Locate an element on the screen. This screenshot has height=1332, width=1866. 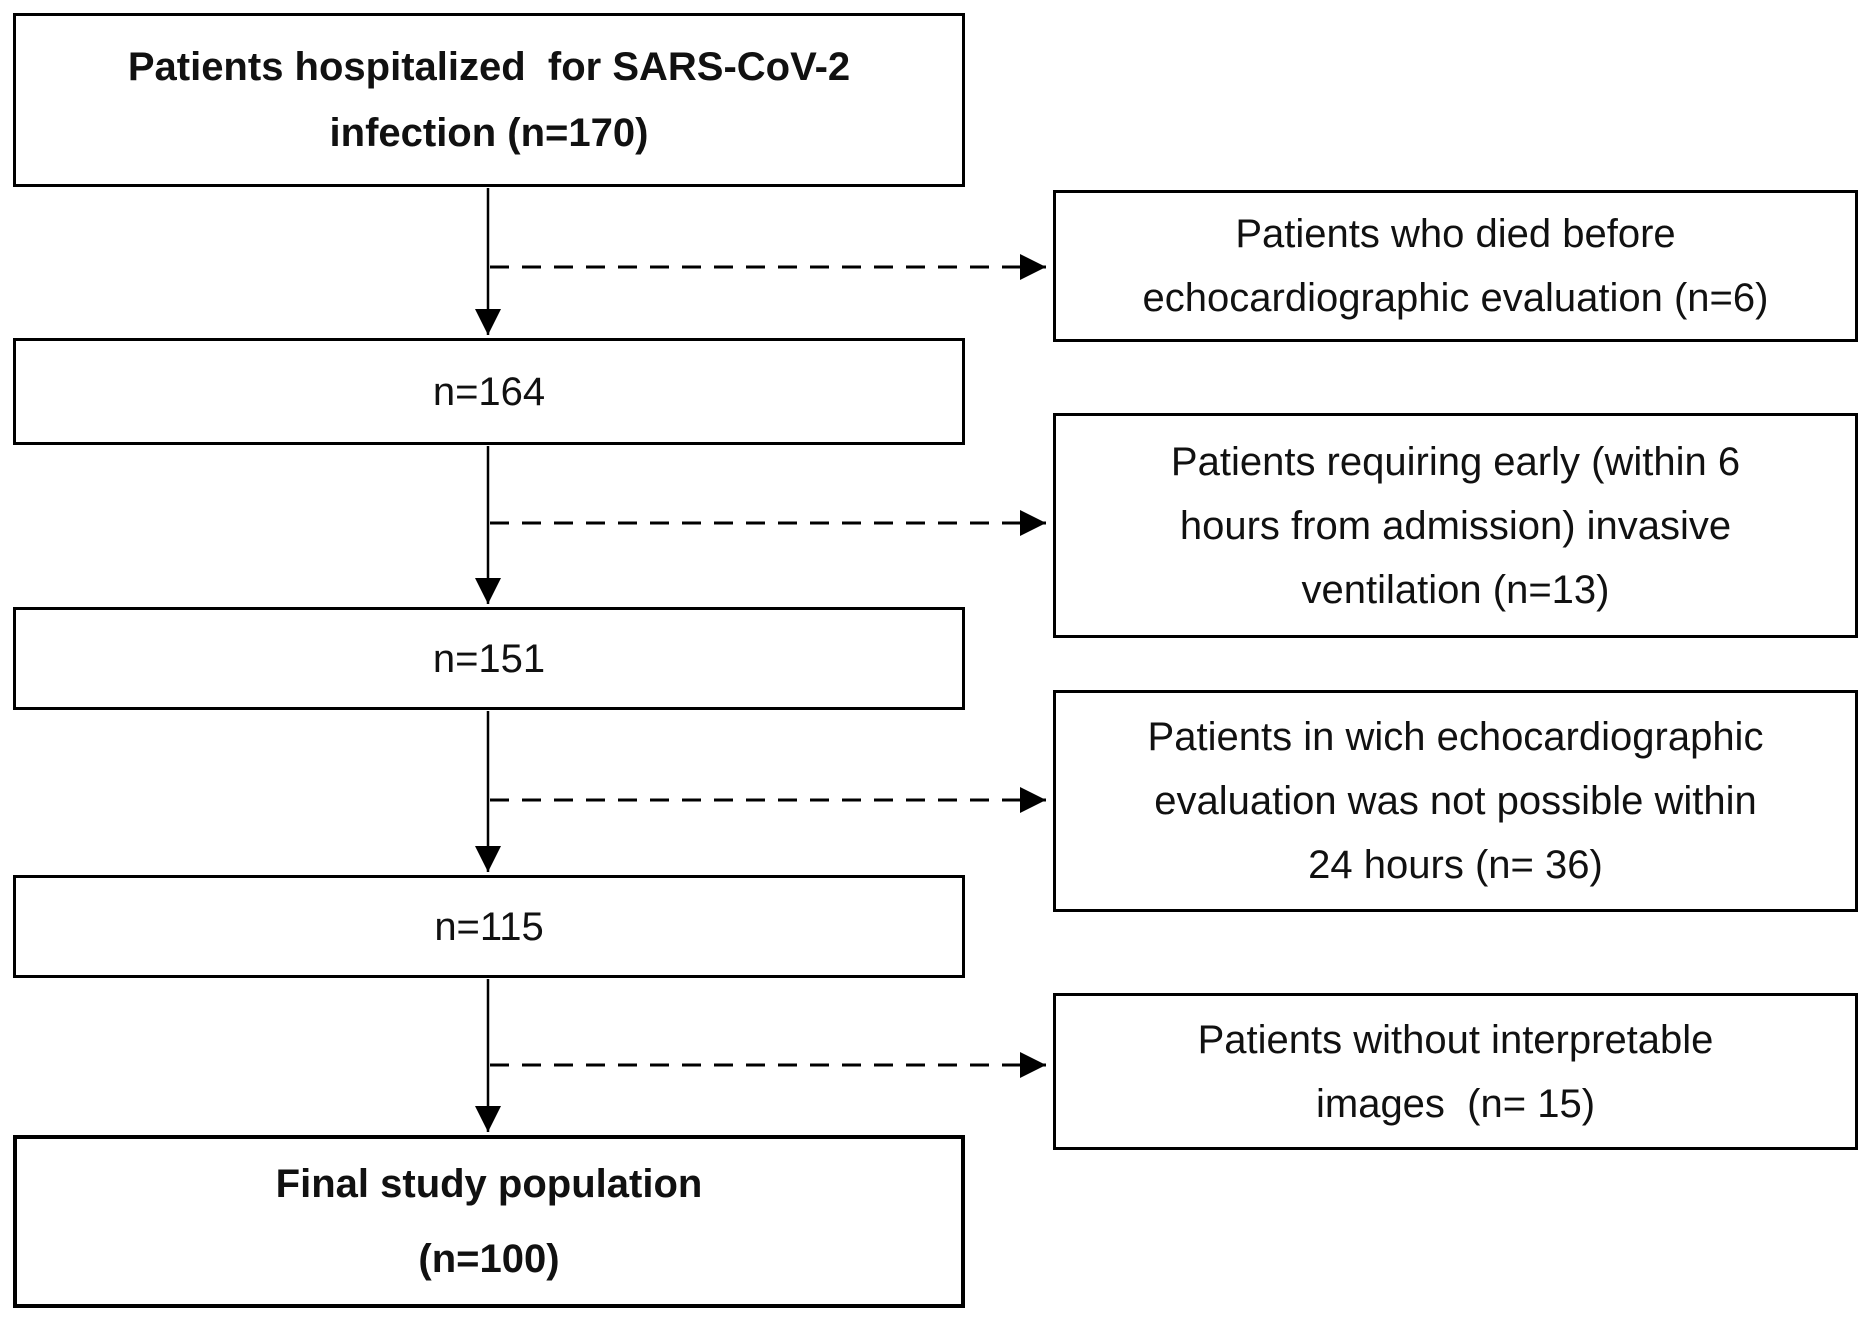
exclusion-box-line: Patients in wich echocardiographic is located at coordinates (1455, 737).